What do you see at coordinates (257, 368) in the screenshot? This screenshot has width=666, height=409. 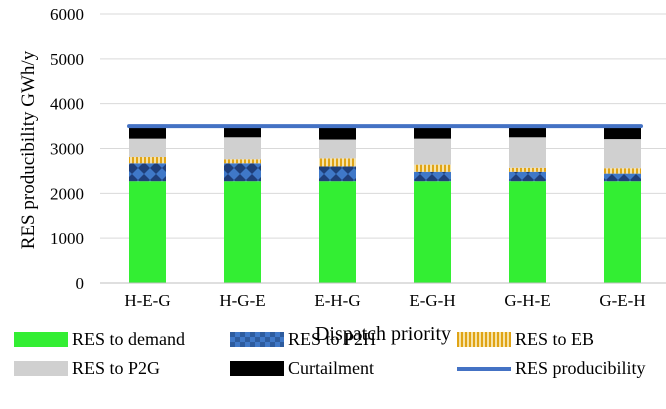 I see `legend-swatch-curtailment` at bounding box center [257, 368].